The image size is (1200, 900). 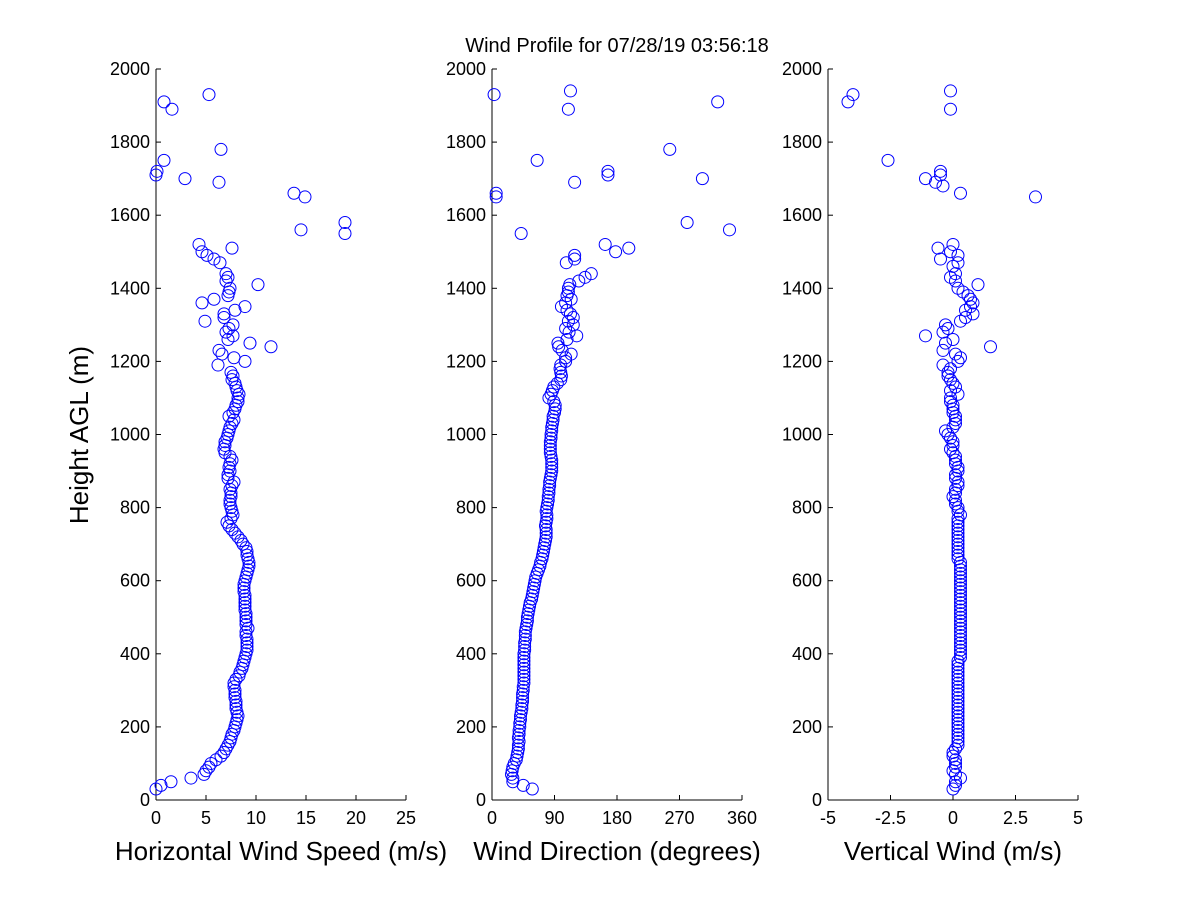 I want to click on y-axis-label: Height AGL (m), so click(x=79, y=435).